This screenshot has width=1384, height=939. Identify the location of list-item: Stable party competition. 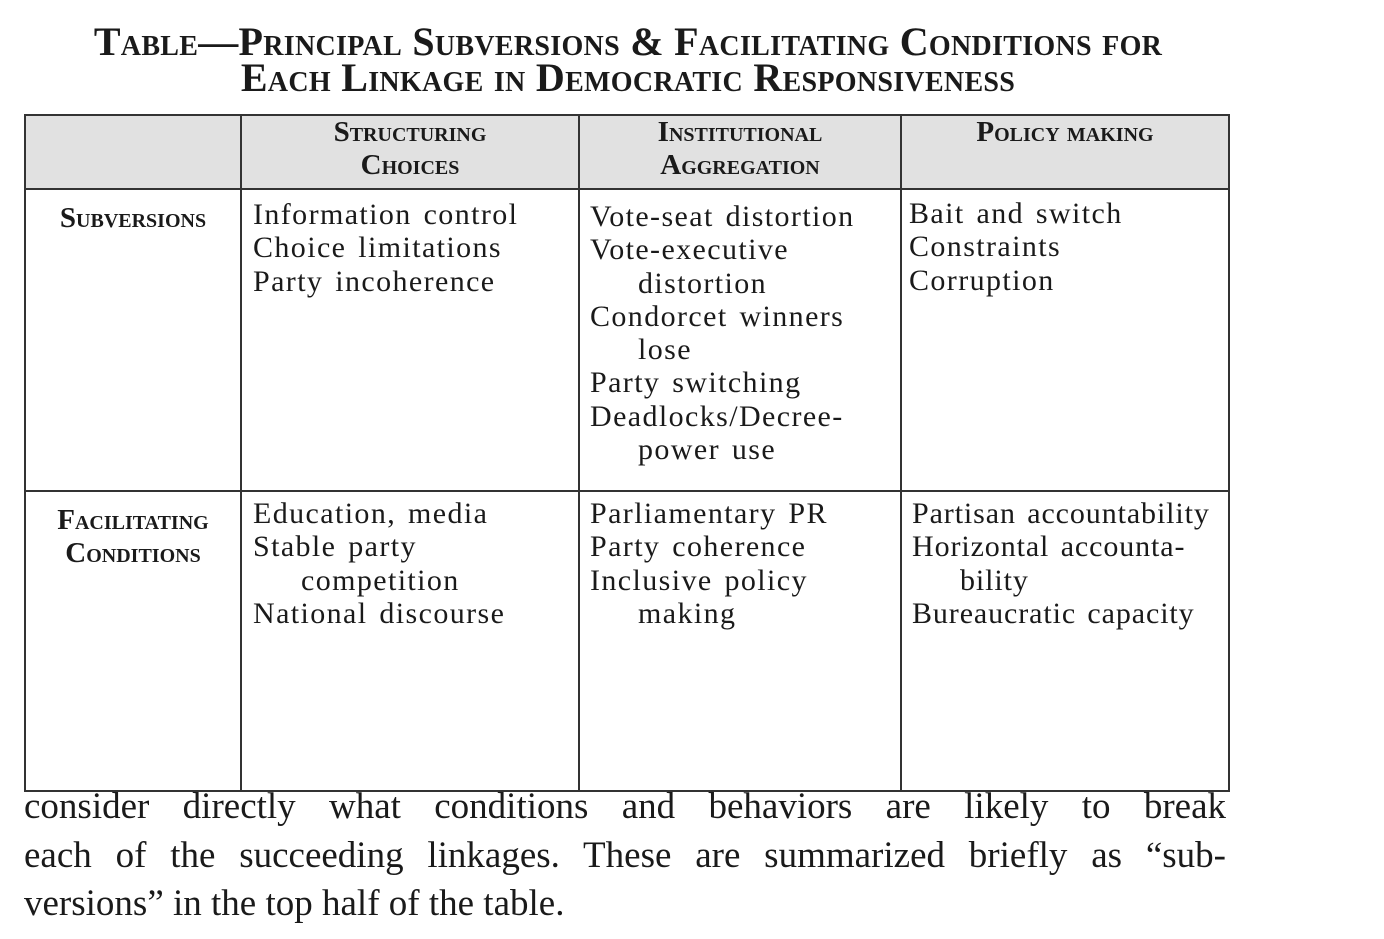
(356, 563).